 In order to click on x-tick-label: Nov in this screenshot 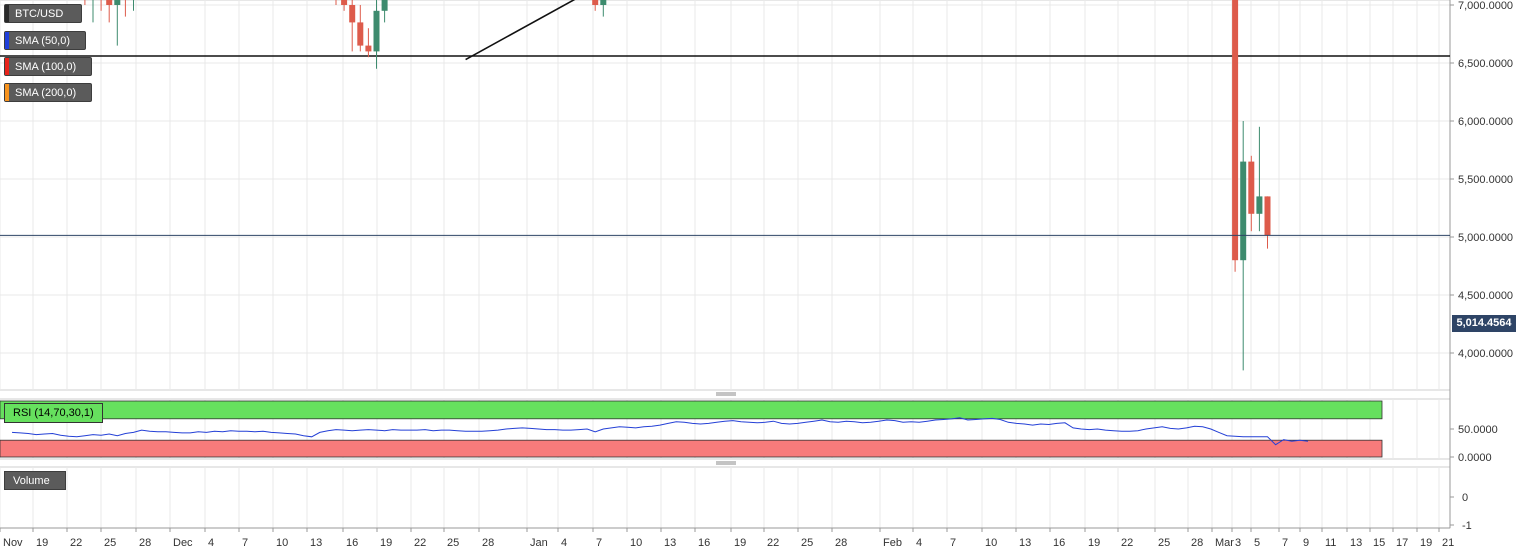, I will do `click(13, 543)`.